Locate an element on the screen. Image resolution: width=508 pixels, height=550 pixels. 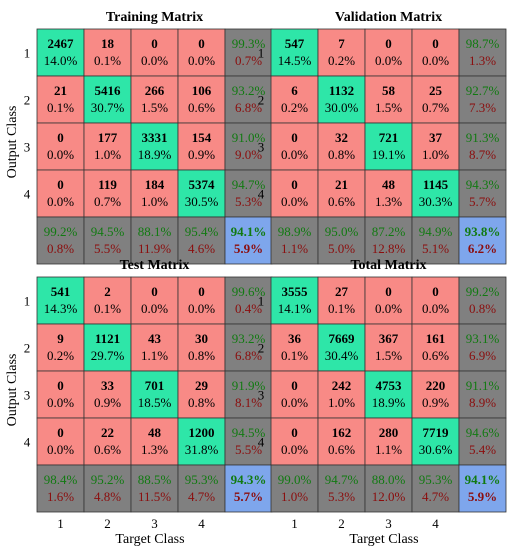
cell-value: 95.0% is located at coordinates (342, 231).